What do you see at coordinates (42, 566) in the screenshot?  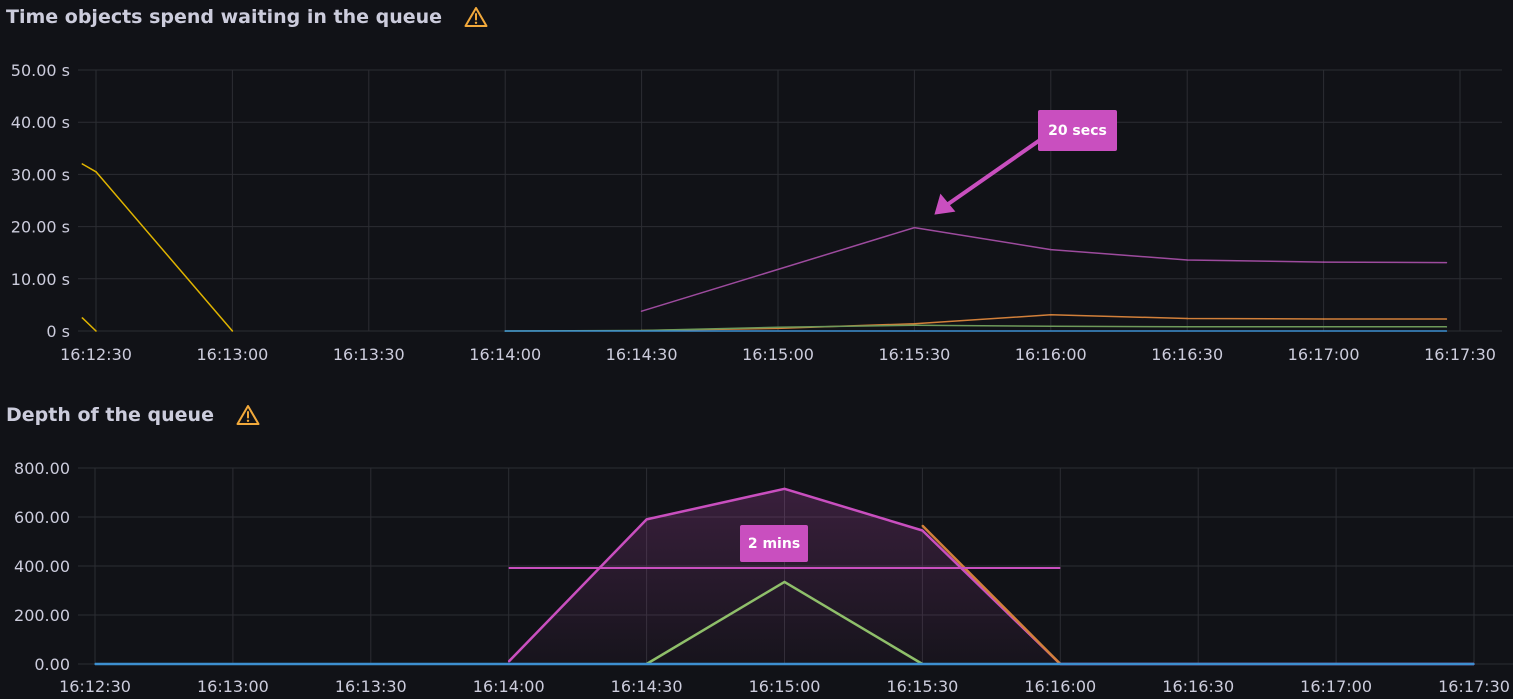 I see `y-tick-label: 400.00` at bounding box center [42, 566].